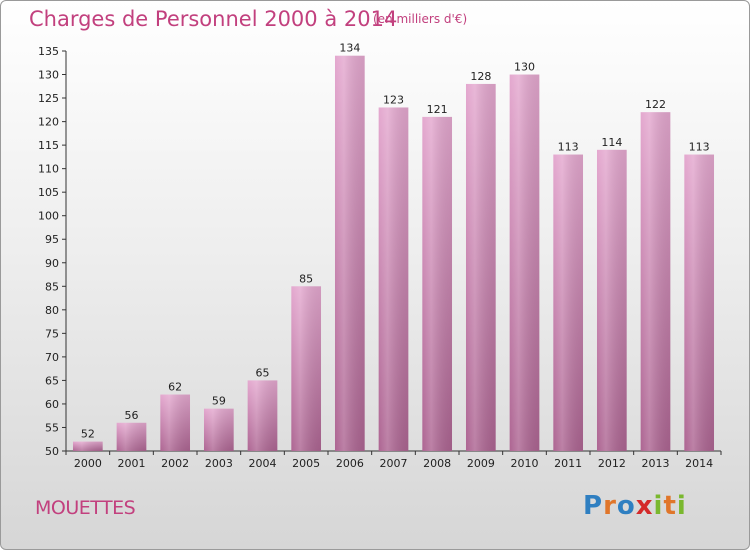 The height and width of the screenshot is (550, 750). Describe the element at coordinates (263, 372) in the screenshot. I see `data-label: 65` at that location.